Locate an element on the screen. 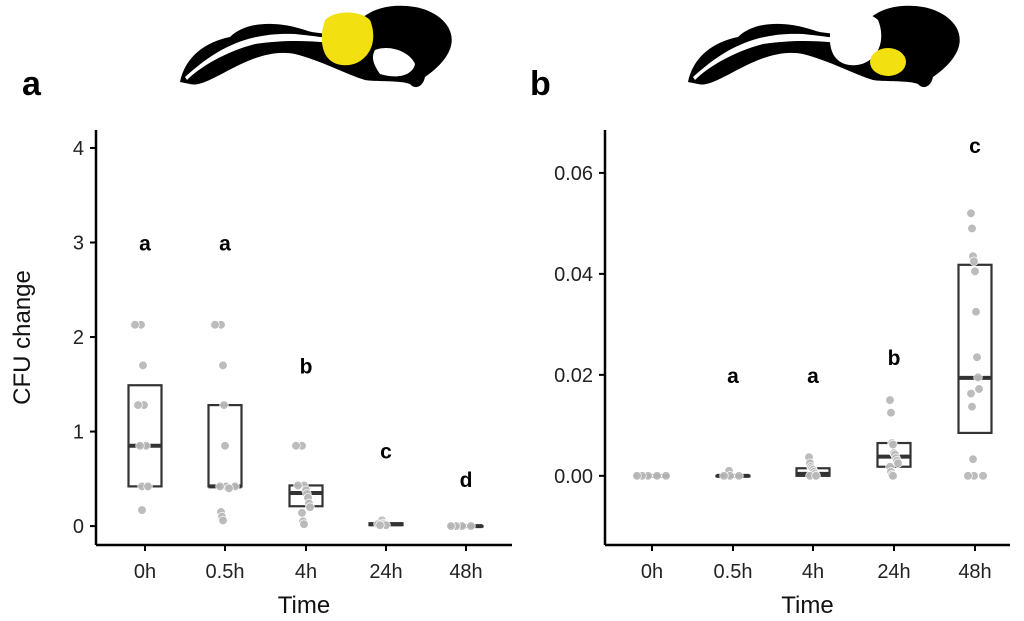 This screenshot has width=1024, height=621. ant-illustration-b is located at coordinates (824, 46).